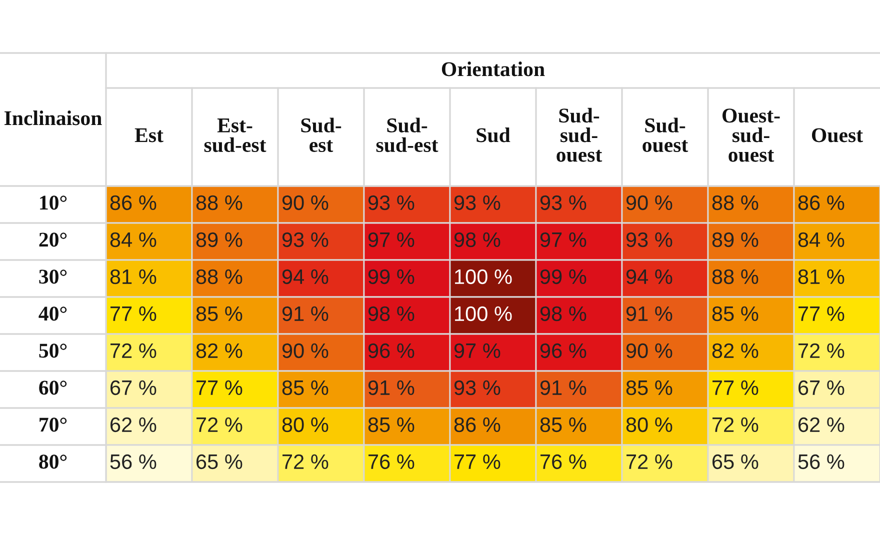 The image size is (880, 540). What do you see at coordinates (837, 135) in the screenshot?
I see `x-tick-label: Ouest` at bounding box center [837, 135].